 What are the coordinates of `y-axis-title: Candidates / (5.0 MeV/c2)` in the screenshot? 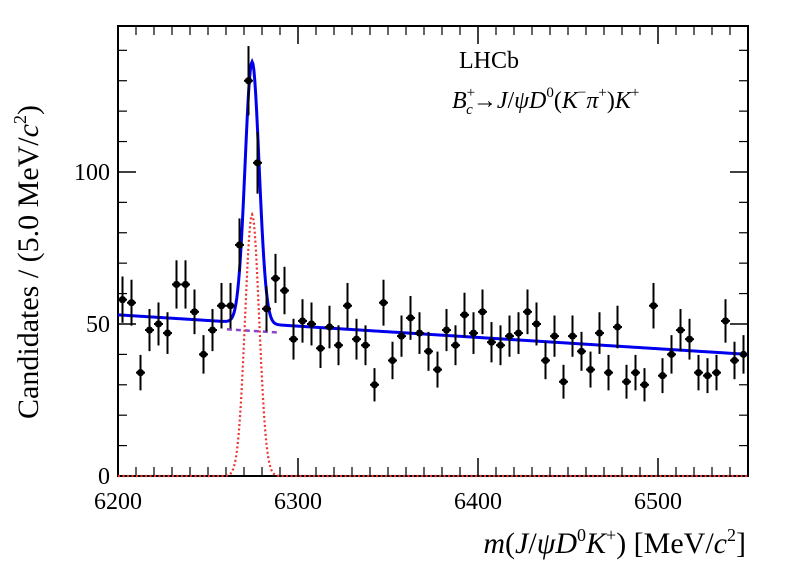 It's located at (27, 262).